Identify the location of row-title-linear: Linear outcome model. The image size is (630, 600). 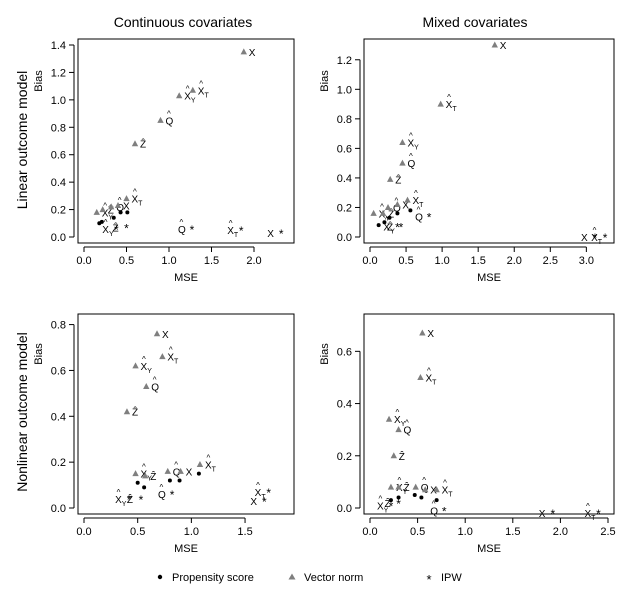
(22, 140).